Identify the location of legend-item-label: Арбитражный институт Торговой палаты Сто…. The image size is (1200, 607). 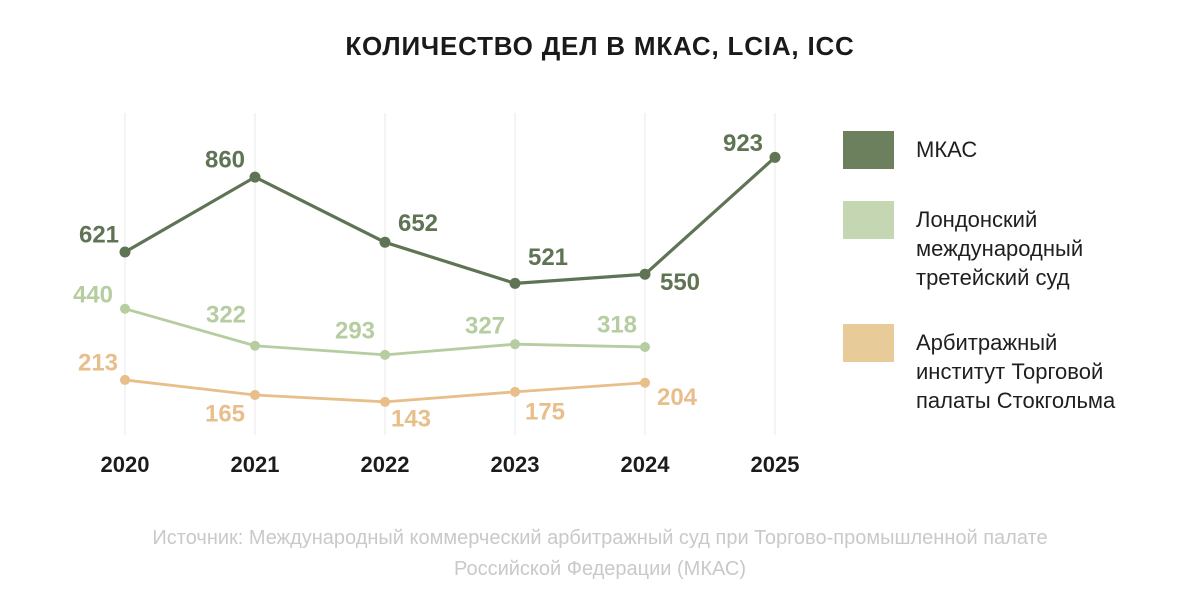
(1016, 371).